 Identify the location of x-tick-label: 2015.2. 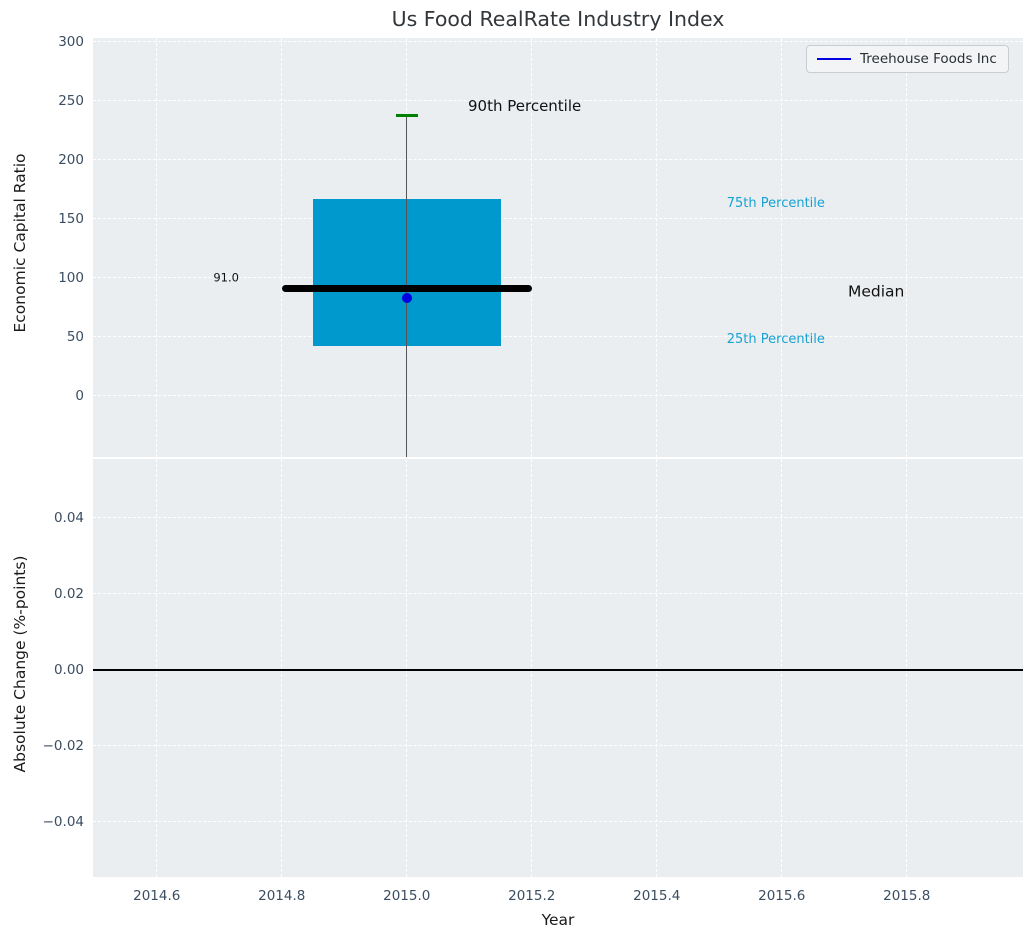
(532, 896).